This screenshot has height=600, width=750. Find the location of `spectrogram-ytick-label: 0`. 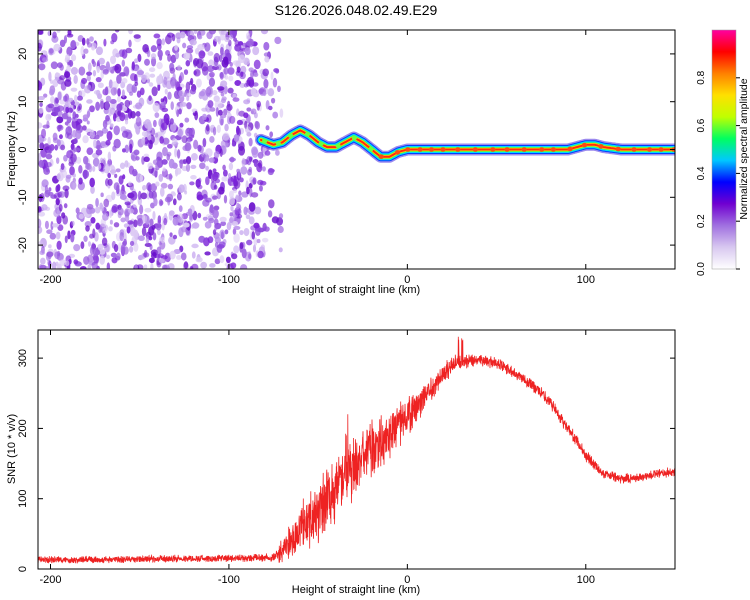

spectrogram-ytick-label: 0 is located at coordinates (23, 149).